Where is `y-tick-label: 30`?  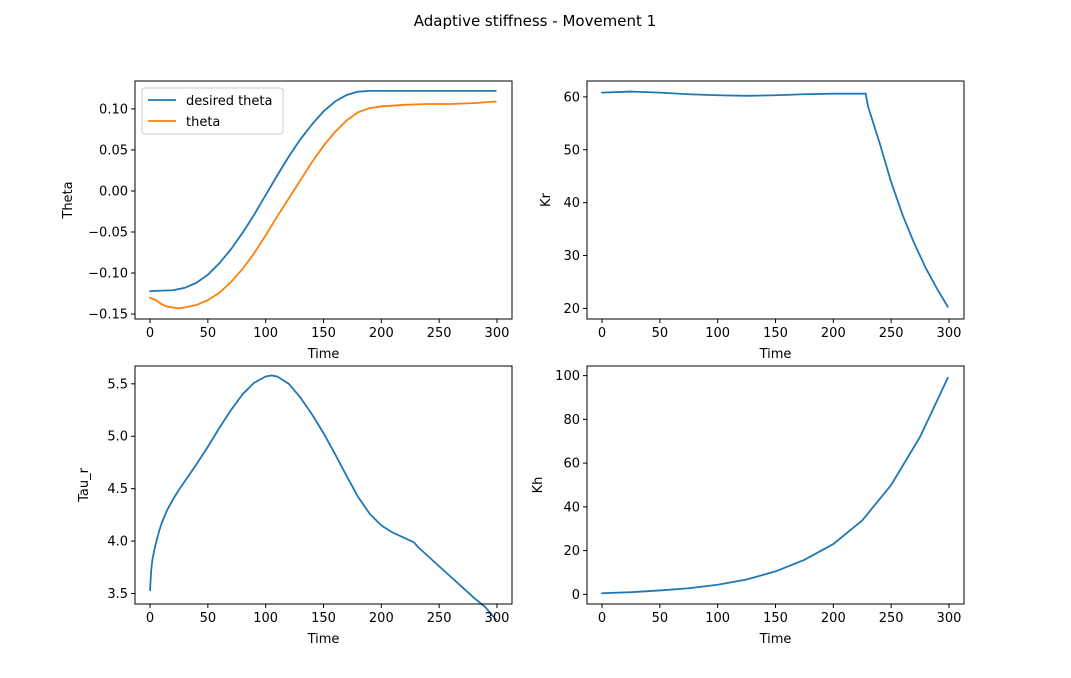
y-tick-label: 30 is located at coordinates (571, 256).